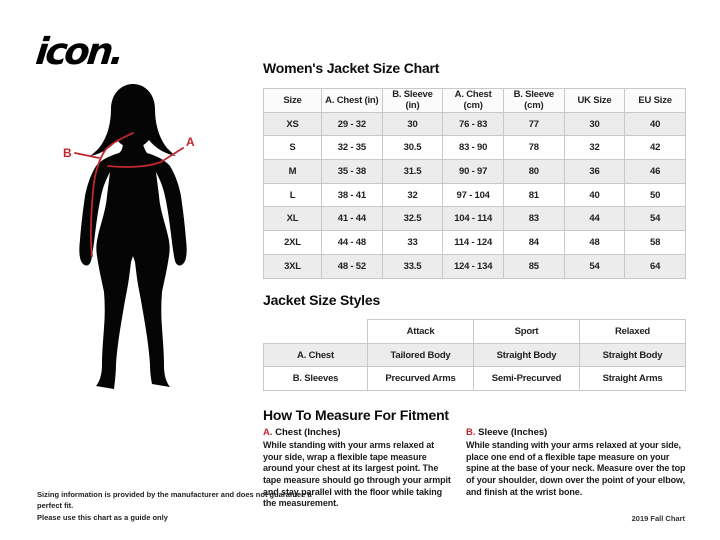 The width and height of the screenshot is (720, 540). I want to click on table-row: S 32 - 35 30.5 83 - 90 78 32 42, so click(474, 148).